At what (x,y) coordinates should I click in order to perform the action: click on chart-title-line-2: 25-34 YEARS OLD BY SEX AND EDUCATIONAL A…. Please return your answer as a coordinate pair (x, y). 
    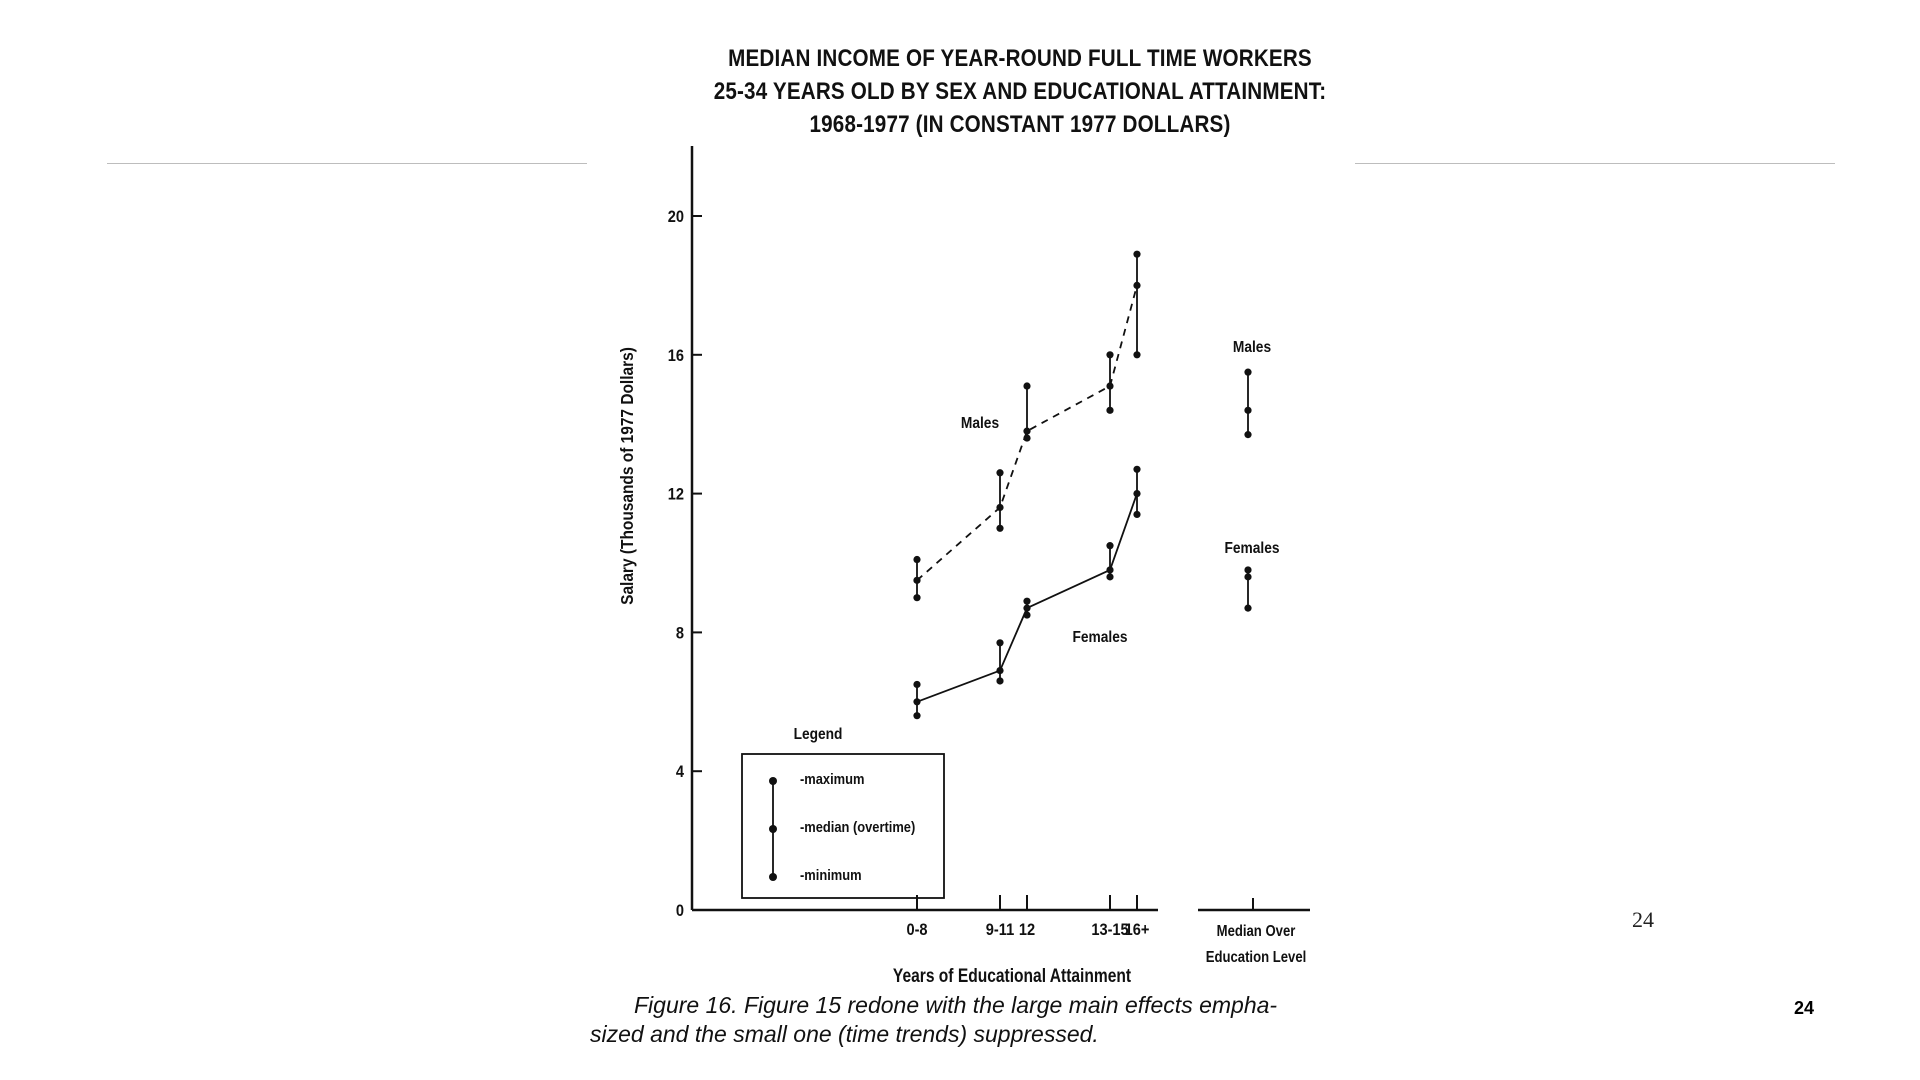
    Looking at the image, I should click on (1020, 91).